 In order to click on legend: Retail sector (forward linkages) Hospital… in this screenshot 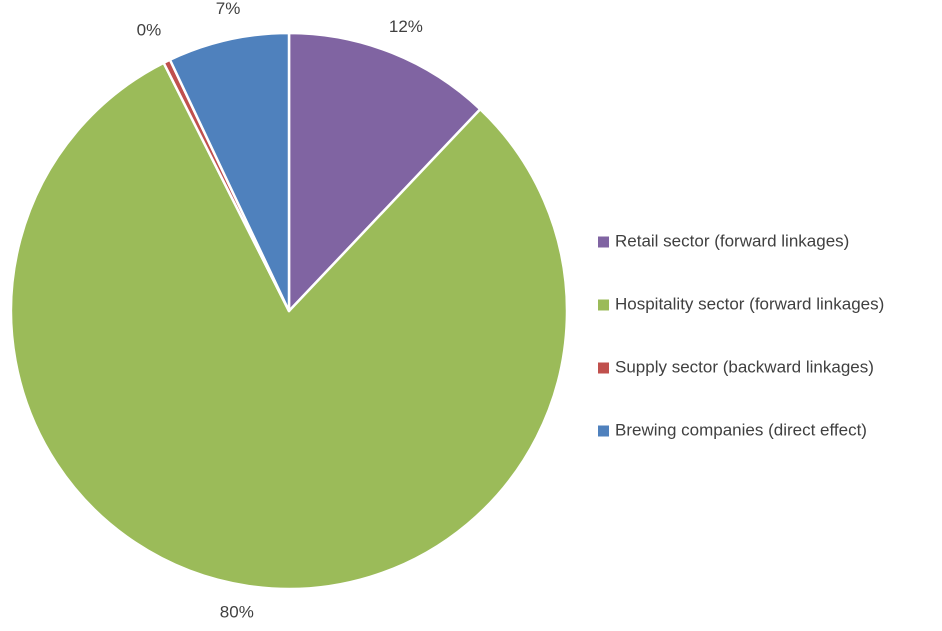, I will do `click(741, 335)`.